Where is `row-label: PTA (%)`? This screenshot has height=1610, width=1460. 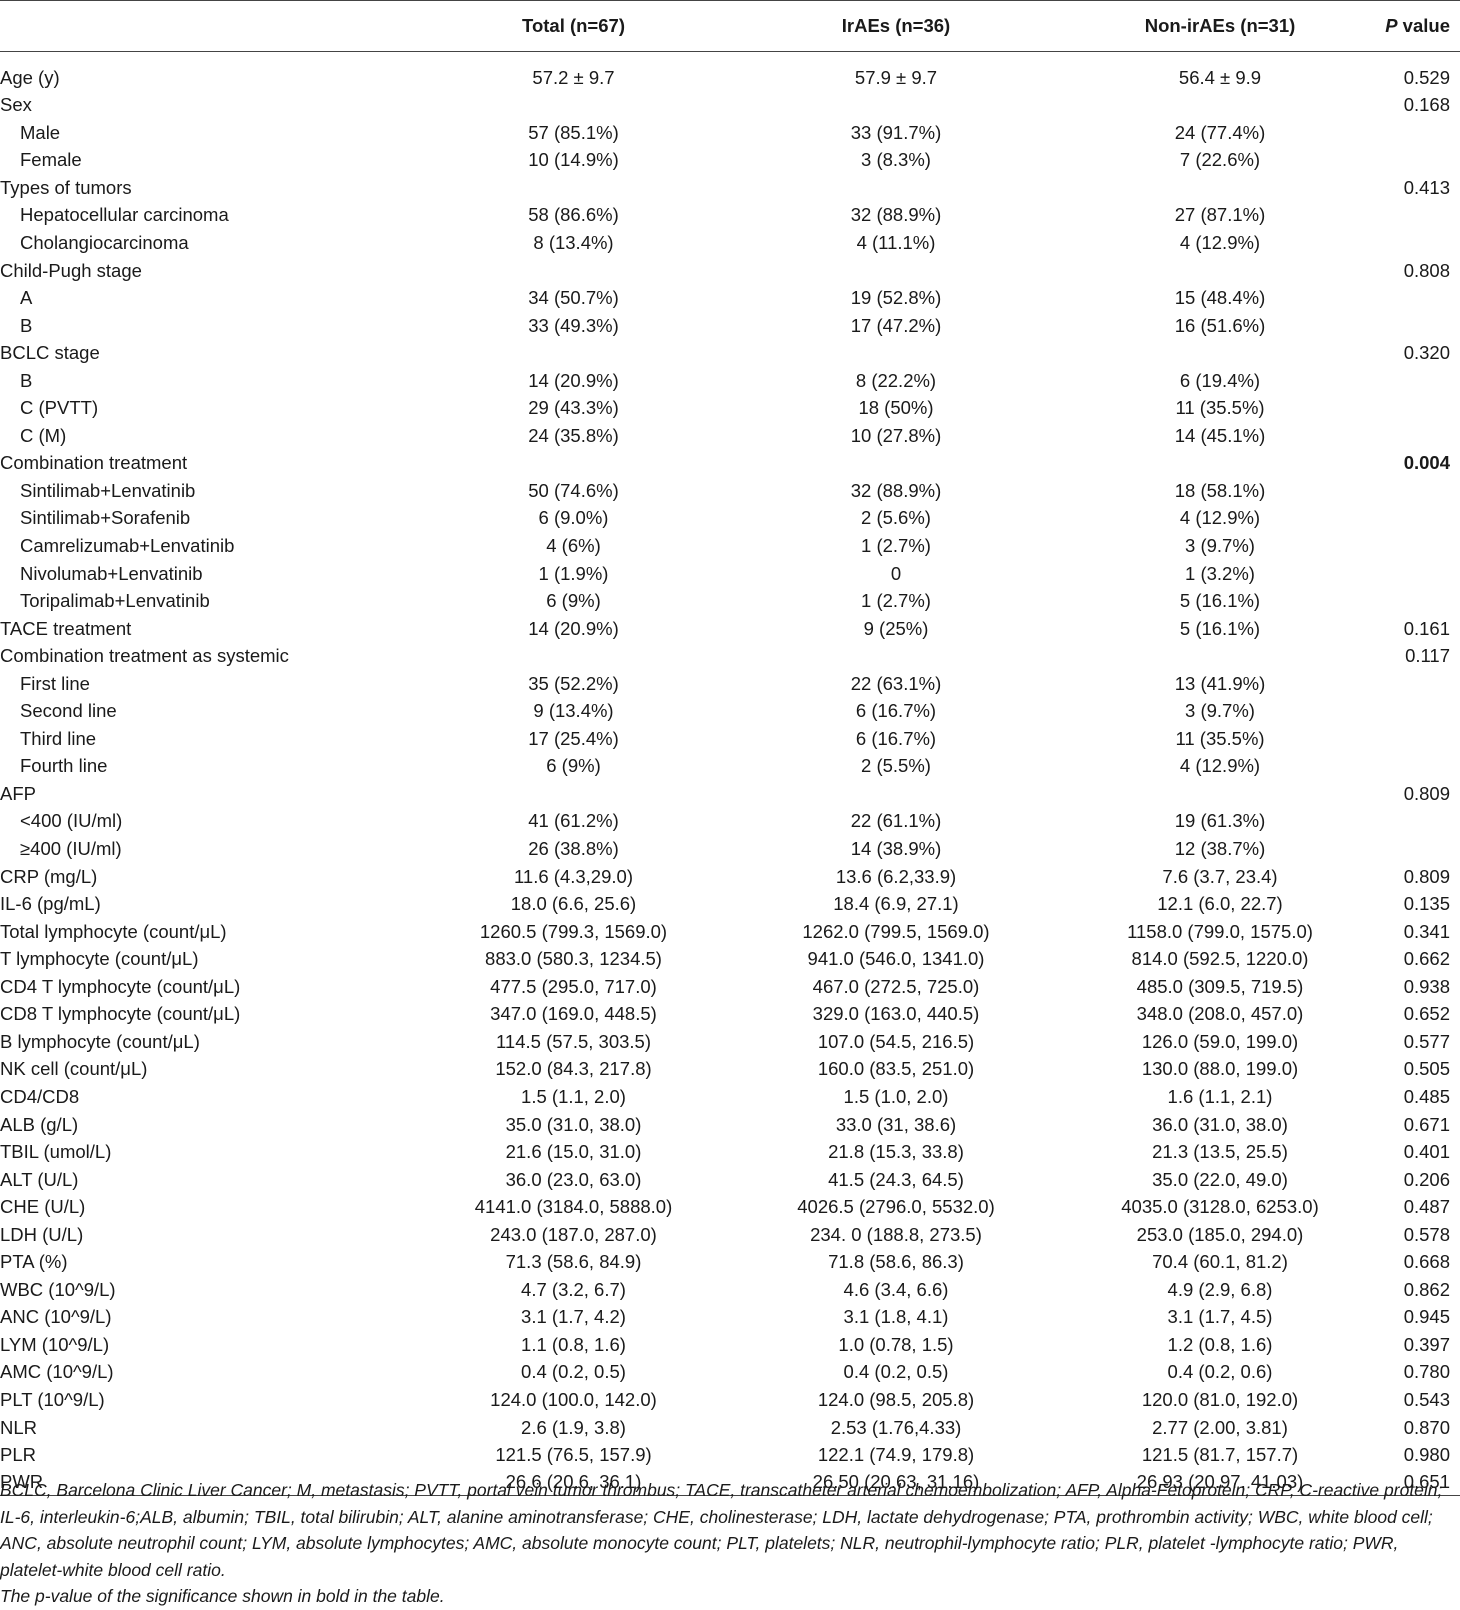 row-label: PTA (%) is located at coordinates (34, 1262).